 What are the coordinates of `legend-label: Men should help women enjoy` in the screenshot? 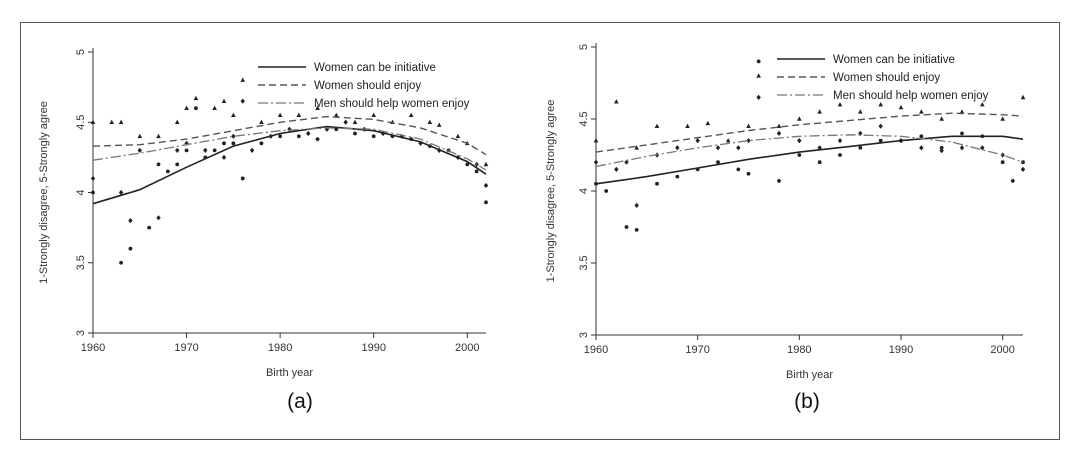 It's located at (911, 96).